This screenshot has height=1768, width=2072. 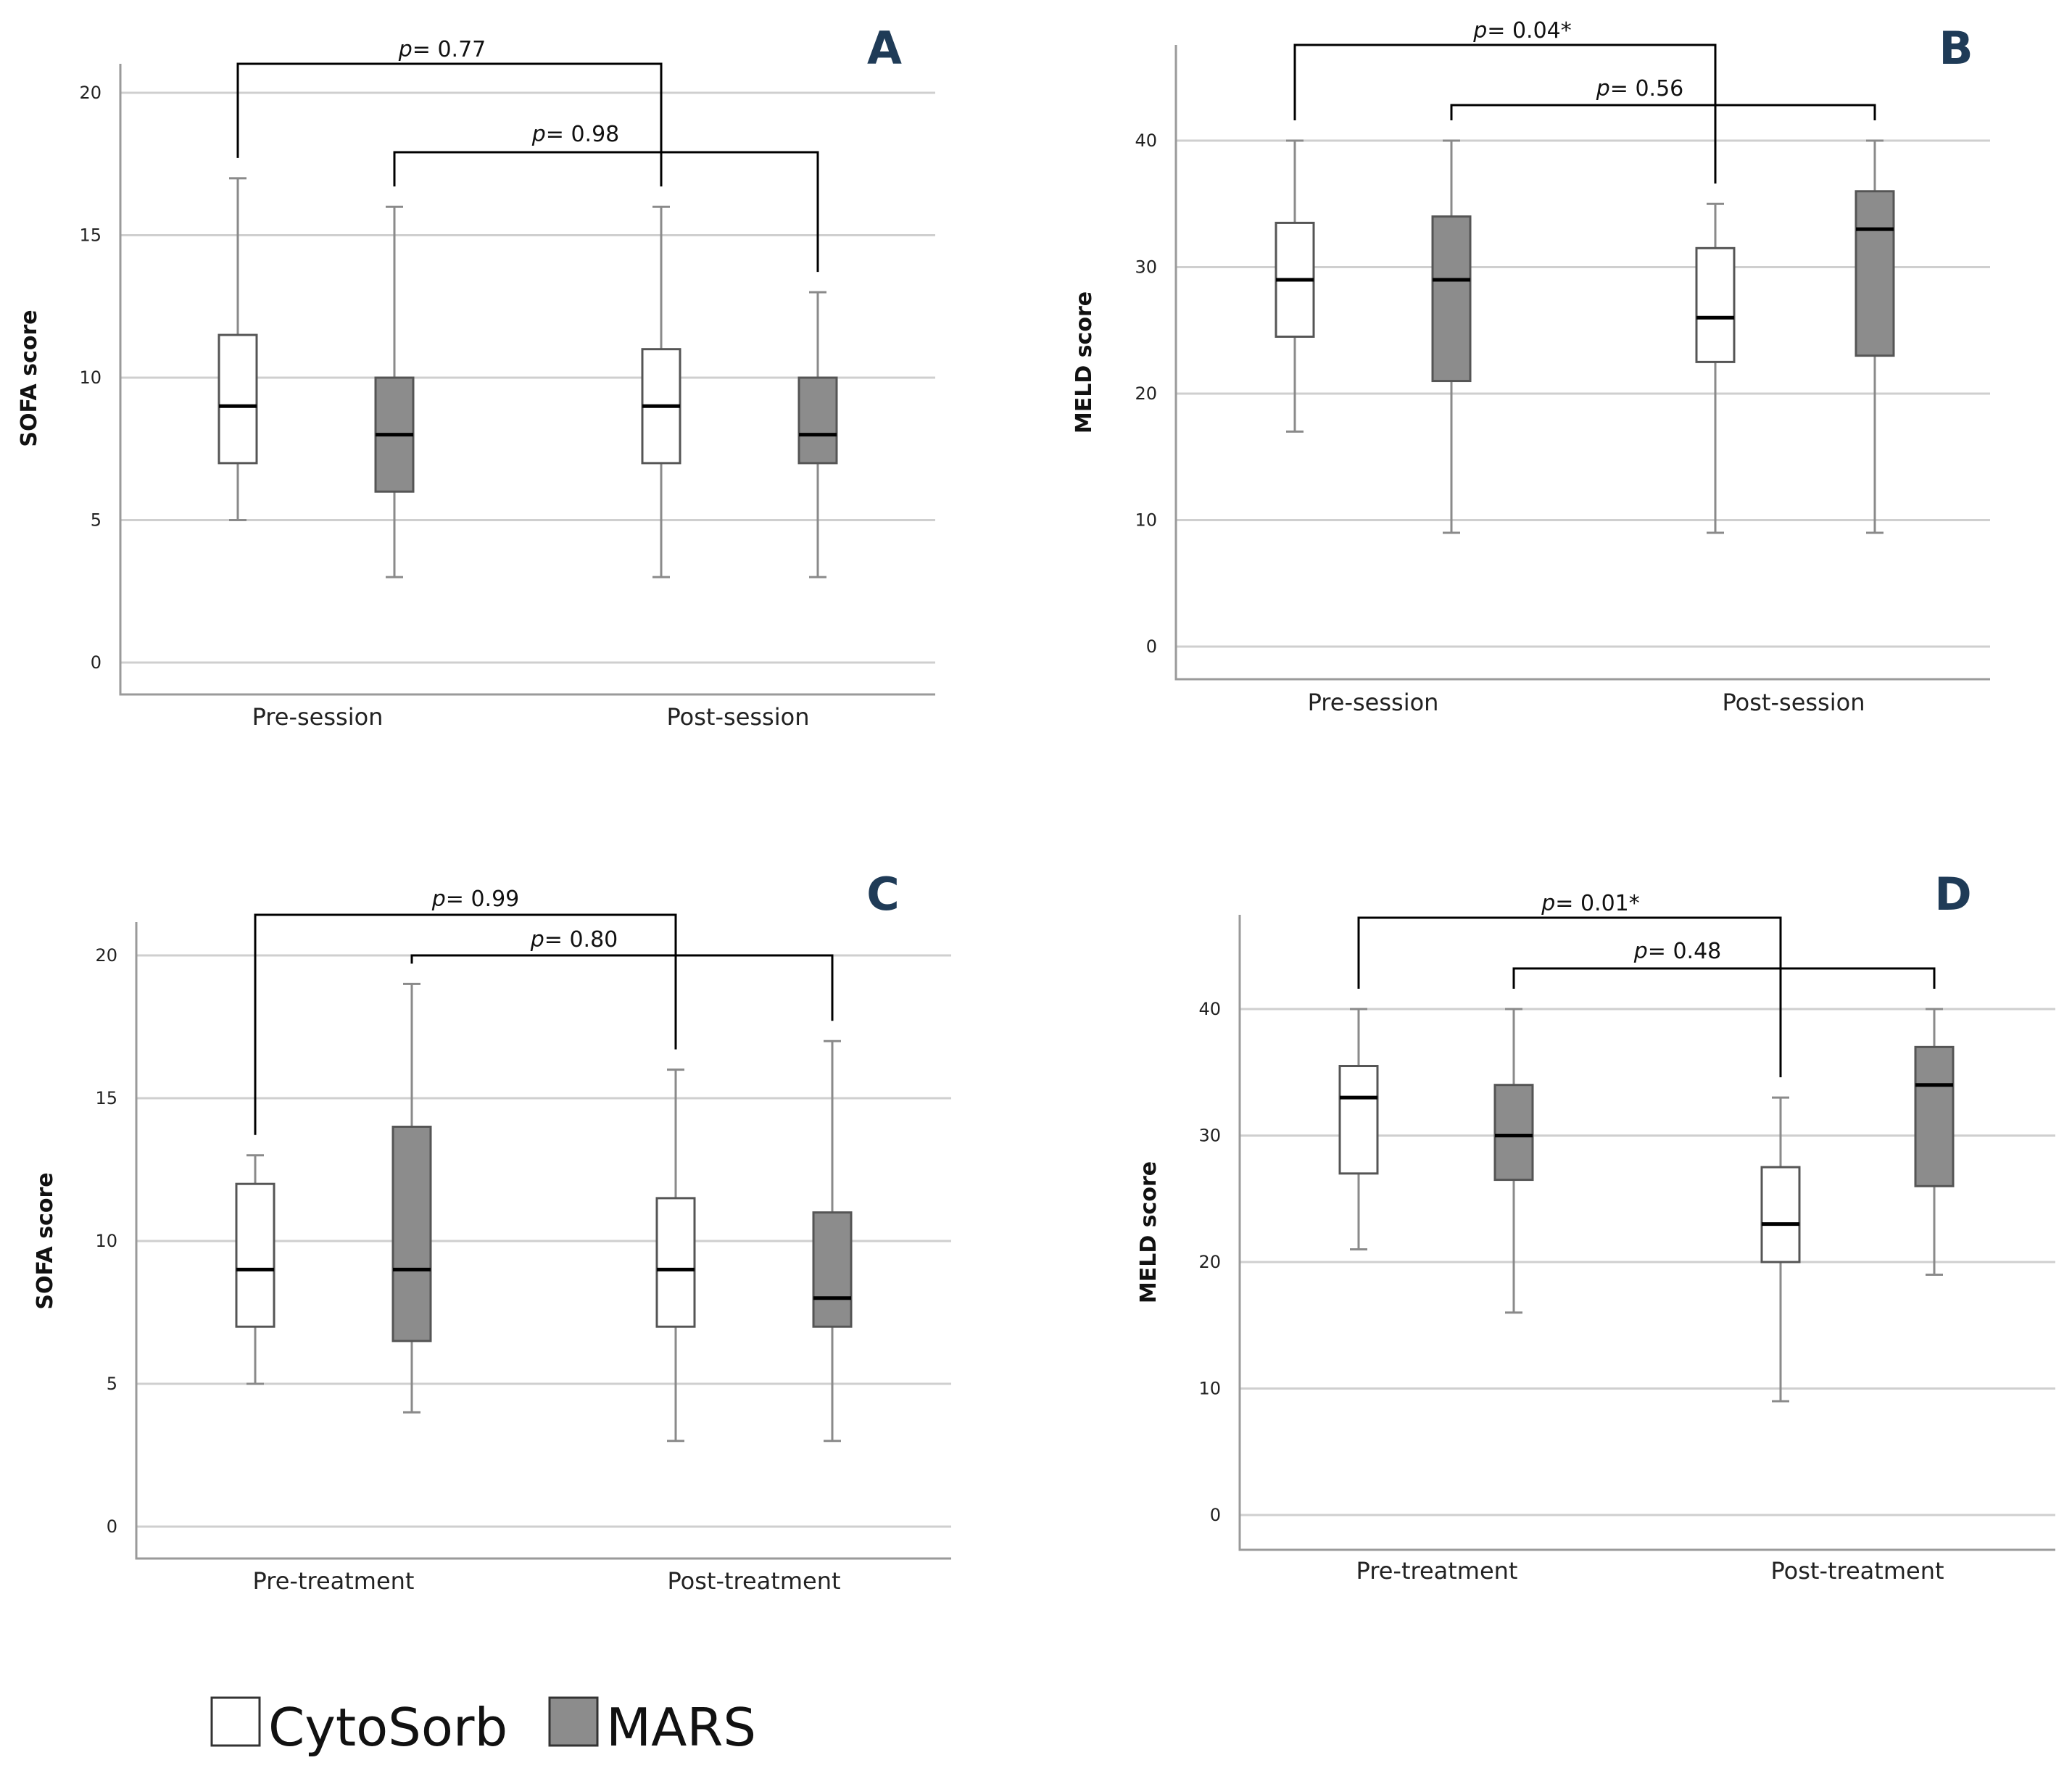 I want to click on p-value-label: p= 0.01*, so click(x=1590, y=903).